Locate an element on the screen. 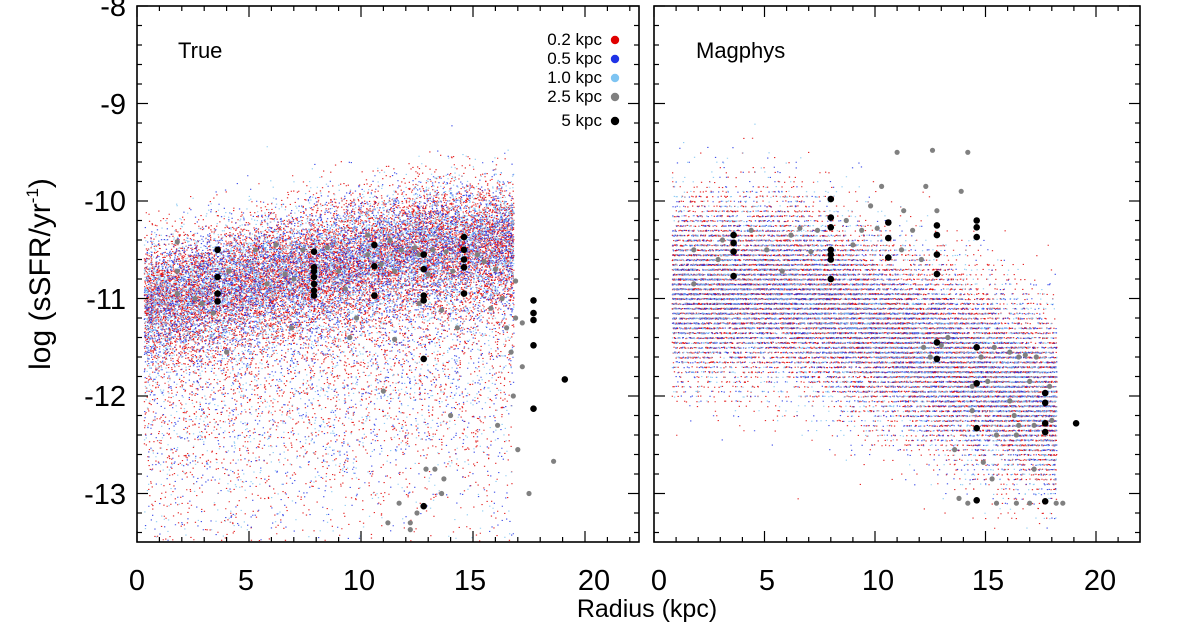 The image size is (1196, 631). y-axis-title-main: log (sSFR/yr is located at coordinates (40, 286).